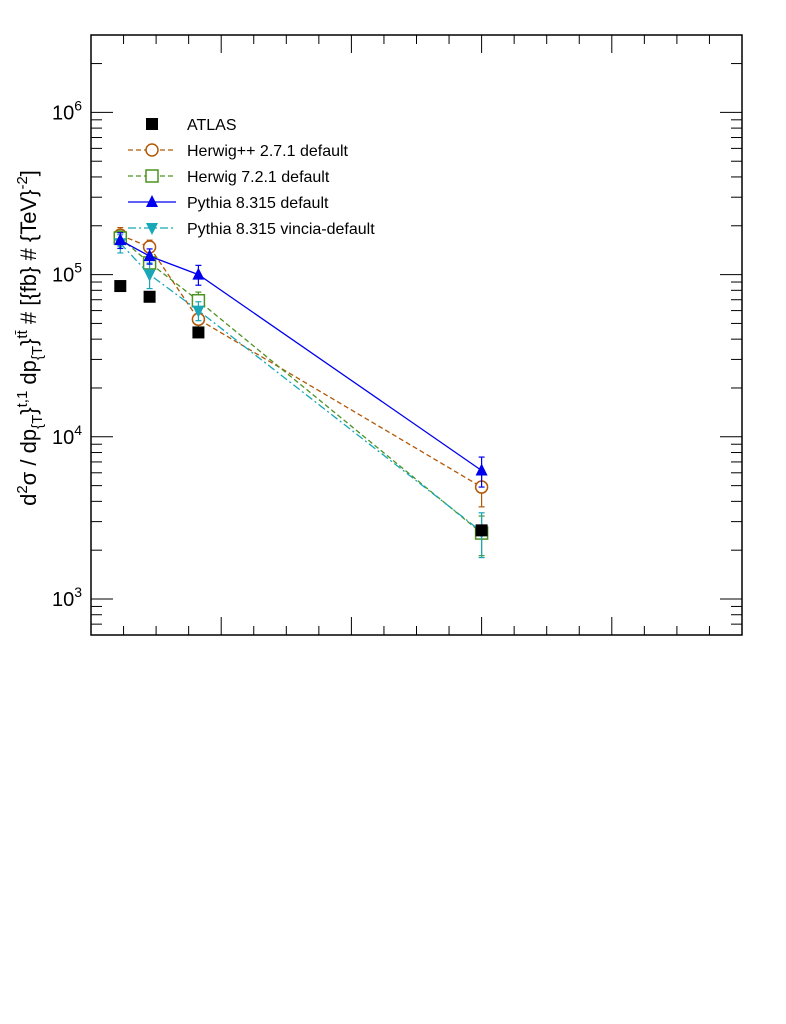 The image size is (786, 1024). I want to click on legend-label: Pythia 8.315 vincia-default, so click(281, 229).